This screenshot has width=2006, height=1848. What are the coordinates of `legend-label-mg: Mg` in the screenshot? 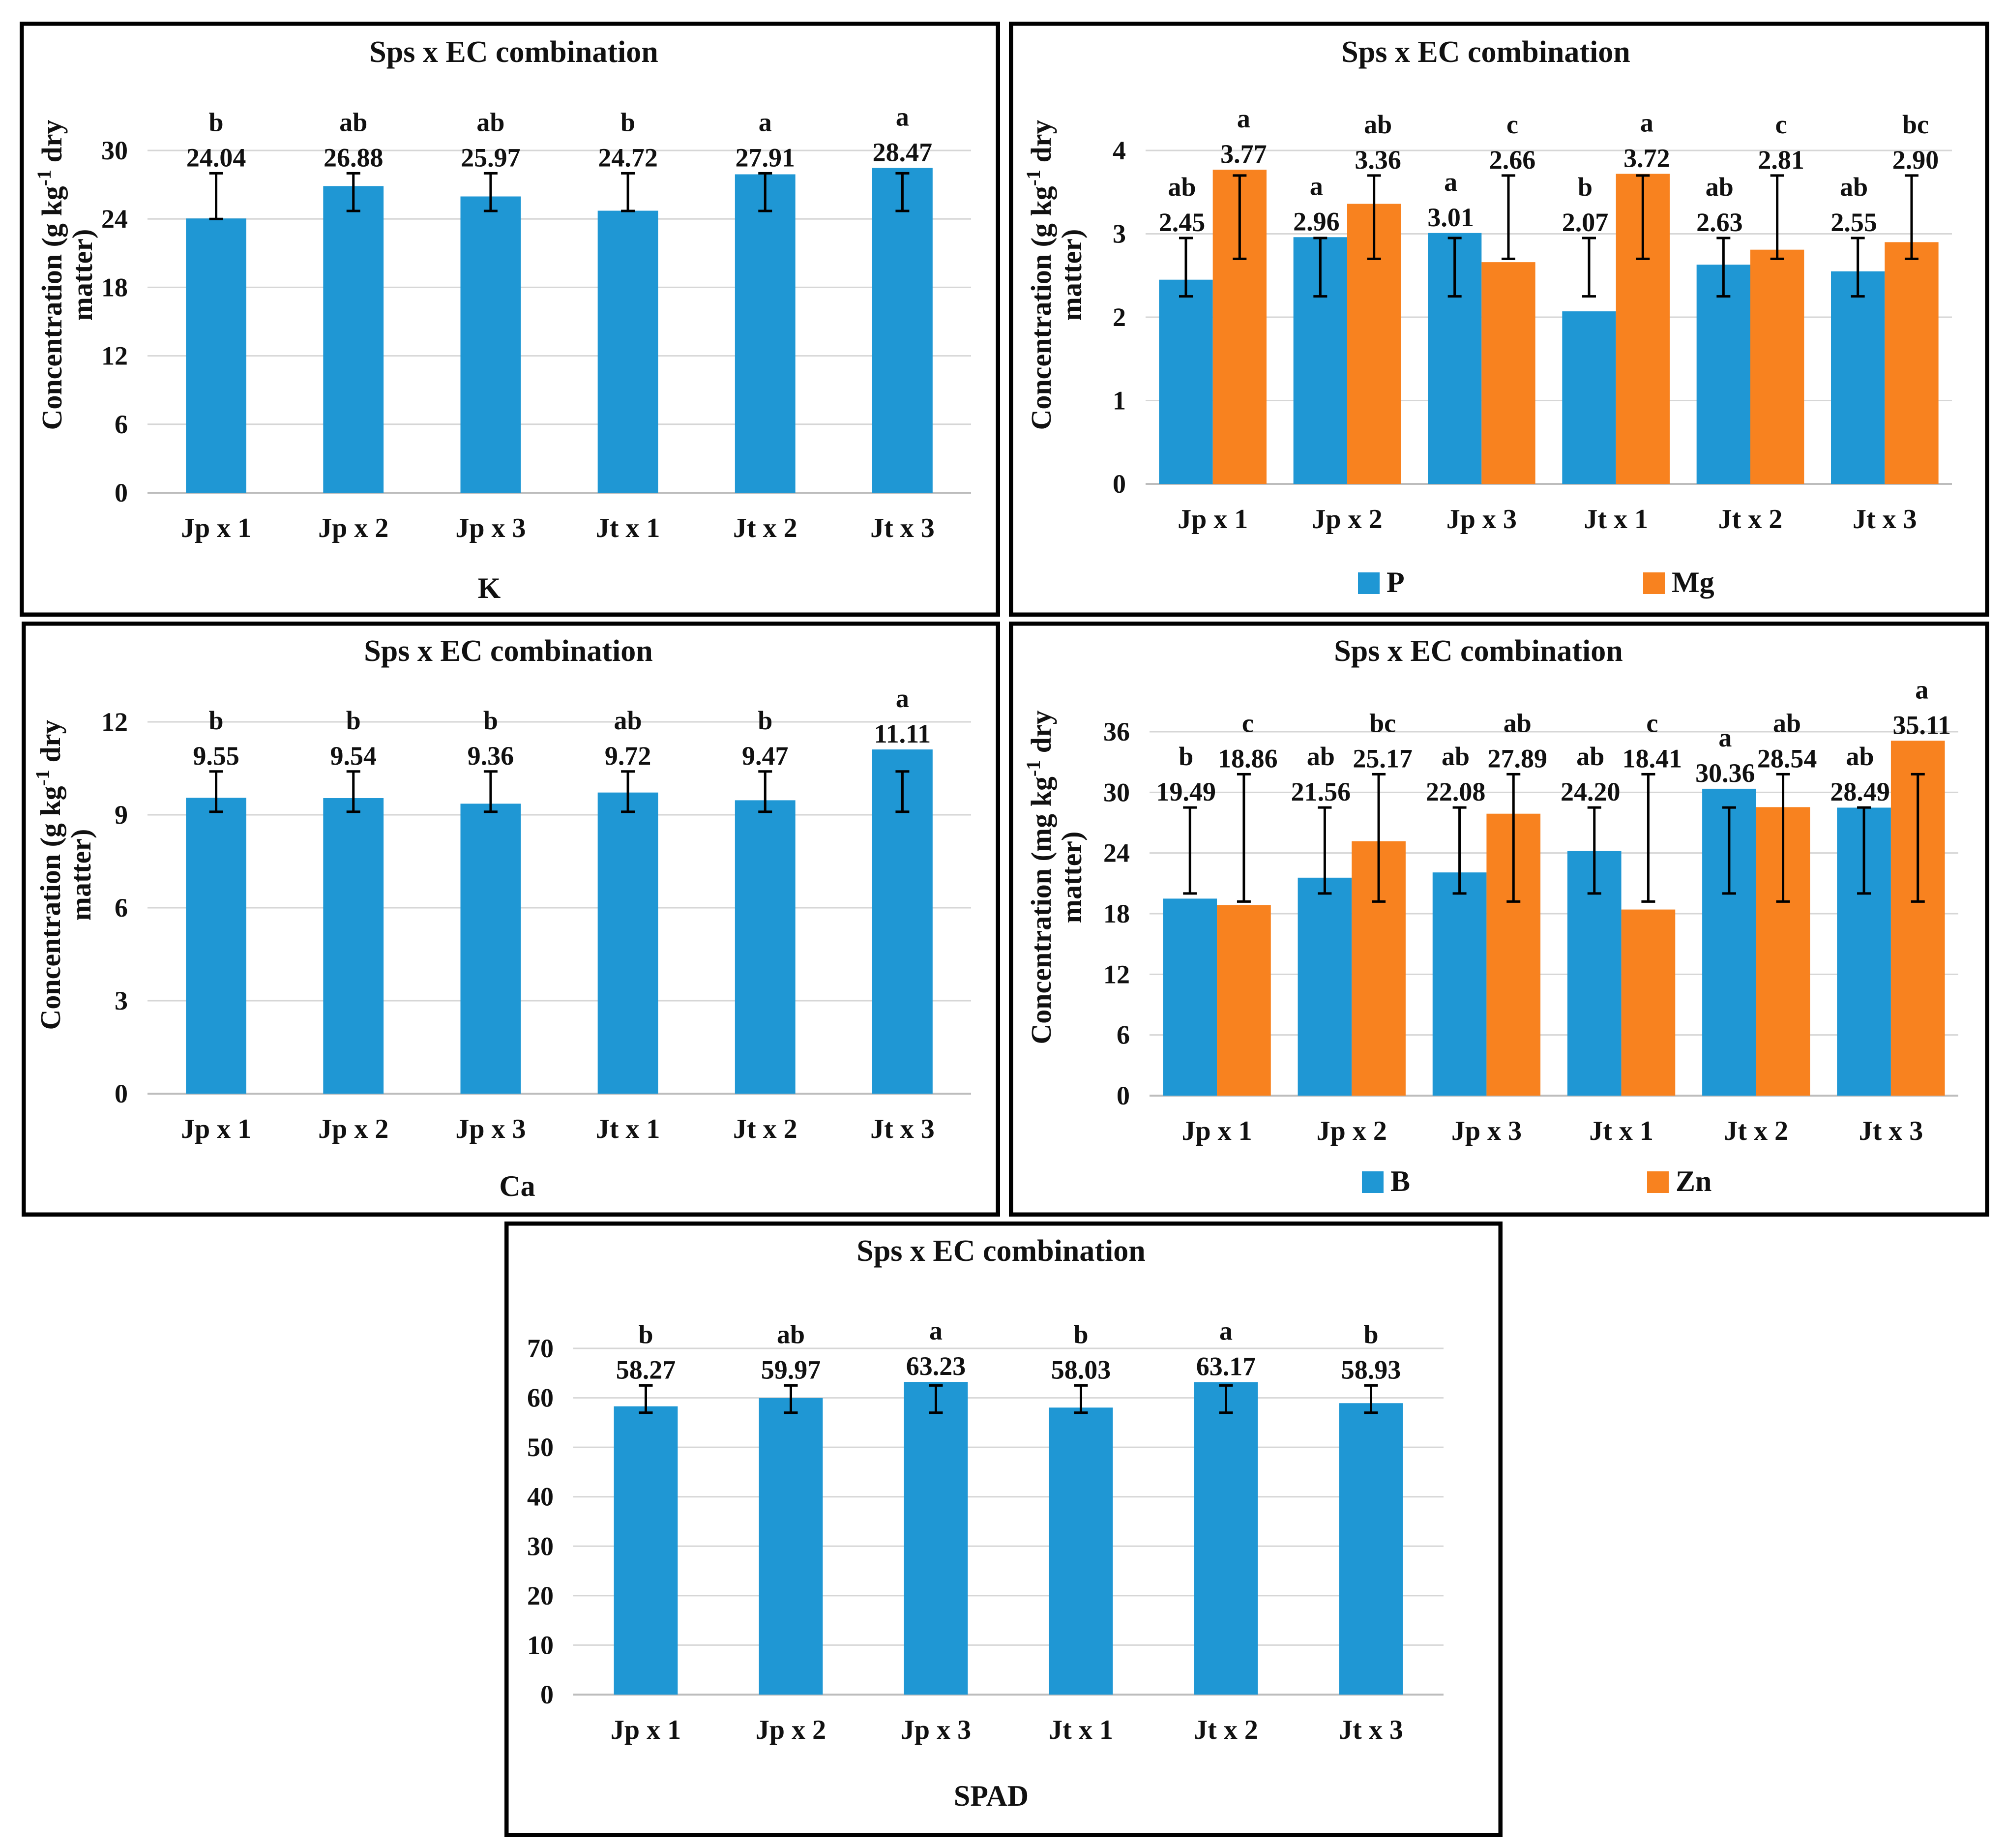 It's located at (1693, 582).